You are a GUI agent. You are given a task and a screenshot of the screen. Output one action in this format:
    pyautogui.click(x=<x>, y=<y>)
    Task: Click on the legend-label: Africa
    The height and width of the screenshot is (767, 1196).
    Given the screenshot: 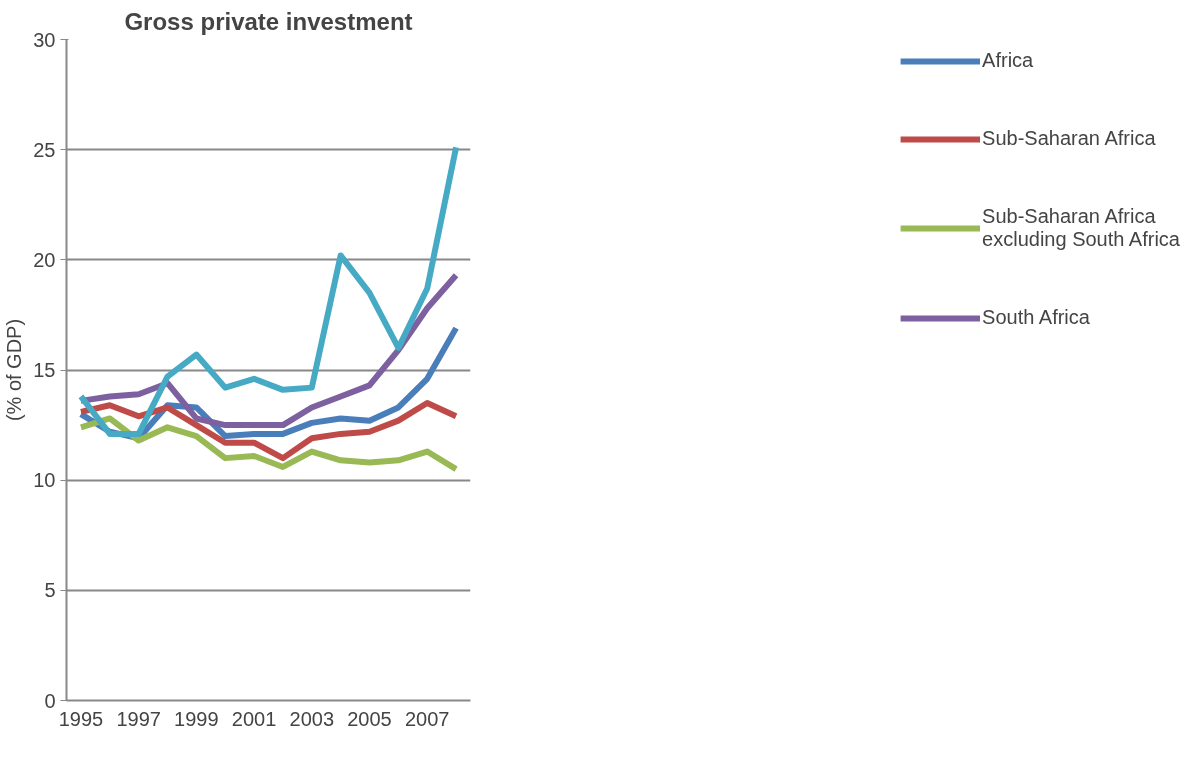 What is the action you would take?
    pyautogui.click(x=1008, y=60)
    